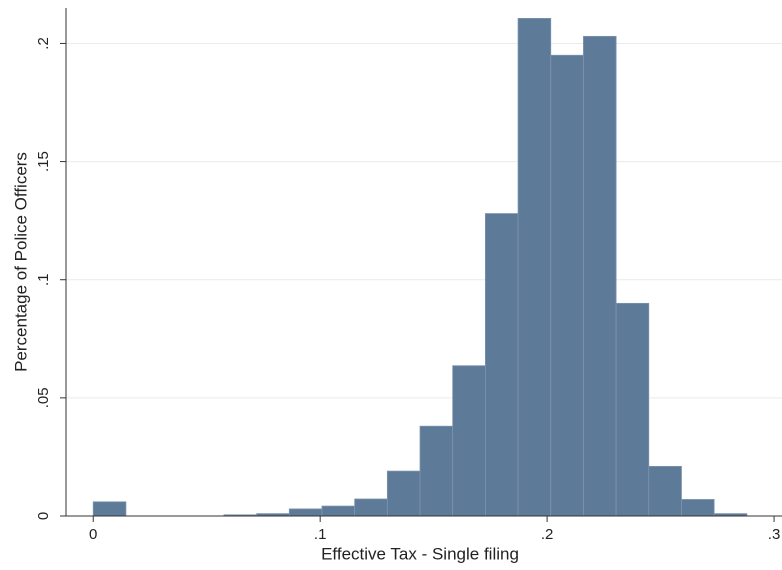  Describe the element at coordinates (43, 161) in the screenshot. I see `y-tick-label: .15` at that location.